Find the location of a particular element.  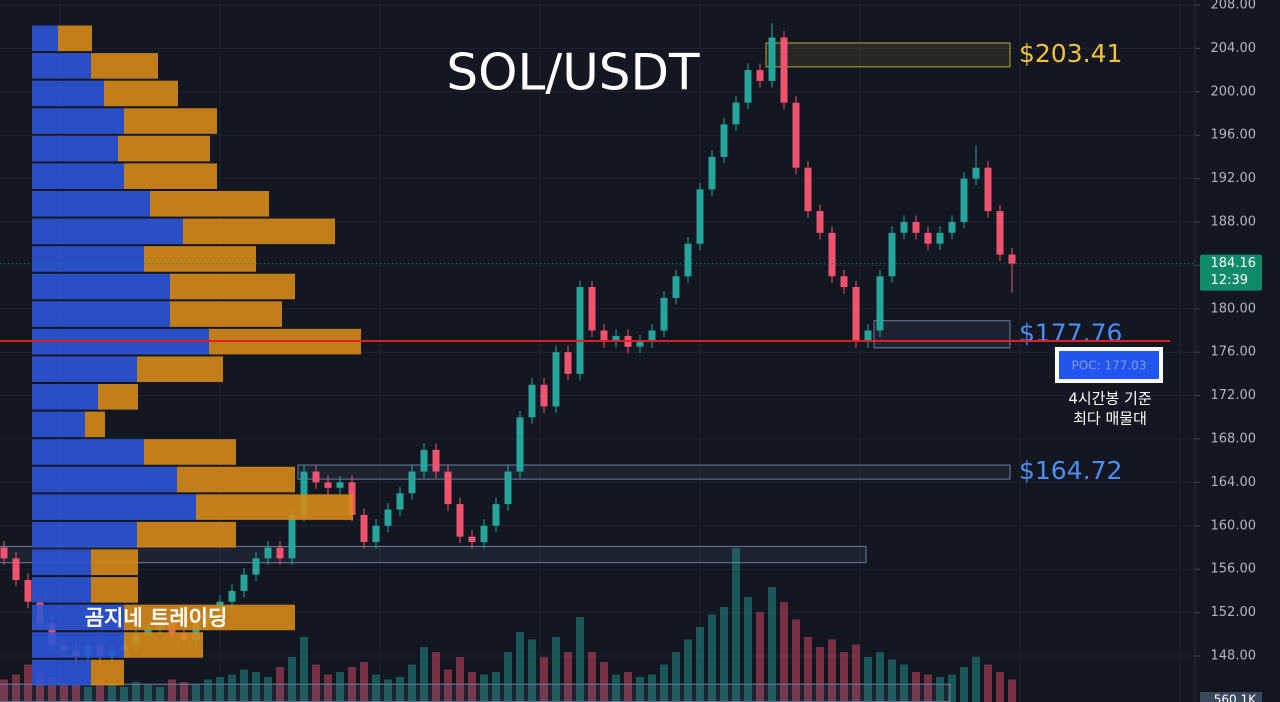

chart-title: SOL/USDT is located at coordinates (573, 73).